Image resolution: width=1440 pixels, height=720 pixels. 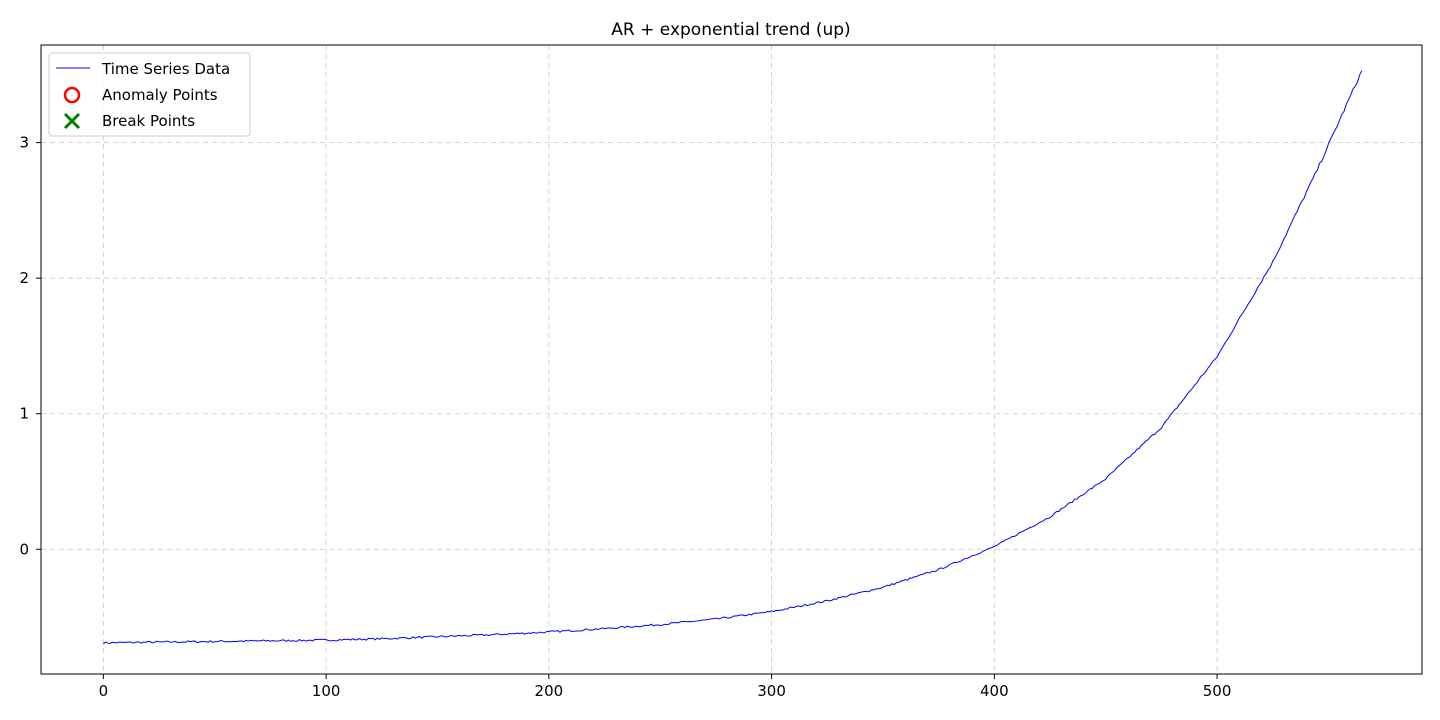 I want to click on x-tick-label: 300, so click(x=771, y=691).